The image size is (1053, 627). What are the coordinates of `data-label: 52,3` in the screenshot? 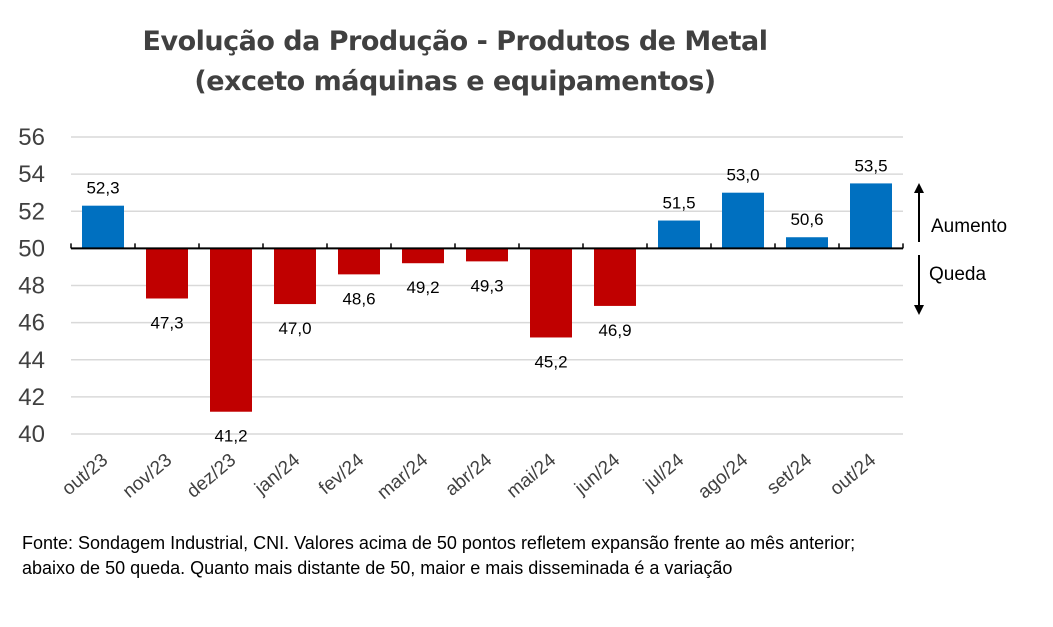 It's located at (102, 188).